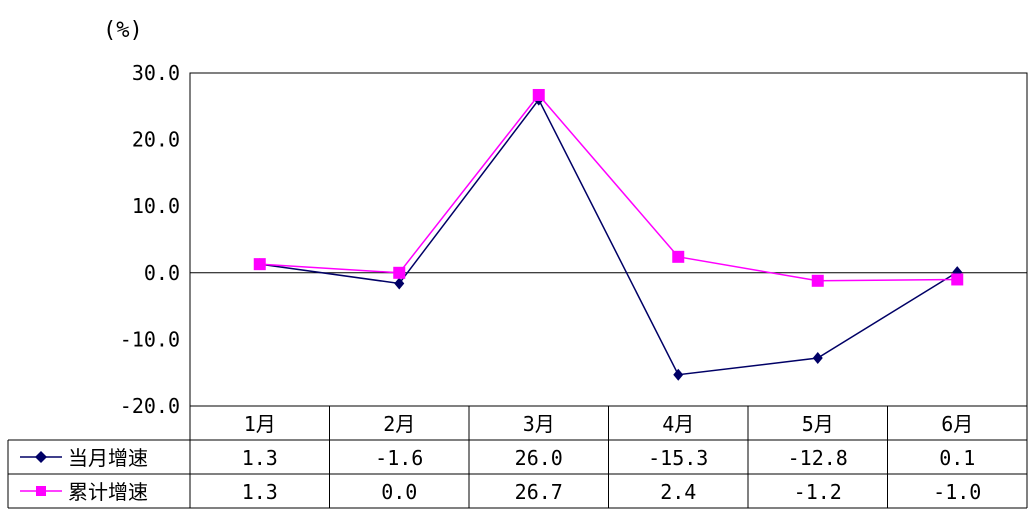  What do you see at coordinates (678, 458) in the screenshot?
I see `data-table-value: -15.3` at bounding box center [678, 458].